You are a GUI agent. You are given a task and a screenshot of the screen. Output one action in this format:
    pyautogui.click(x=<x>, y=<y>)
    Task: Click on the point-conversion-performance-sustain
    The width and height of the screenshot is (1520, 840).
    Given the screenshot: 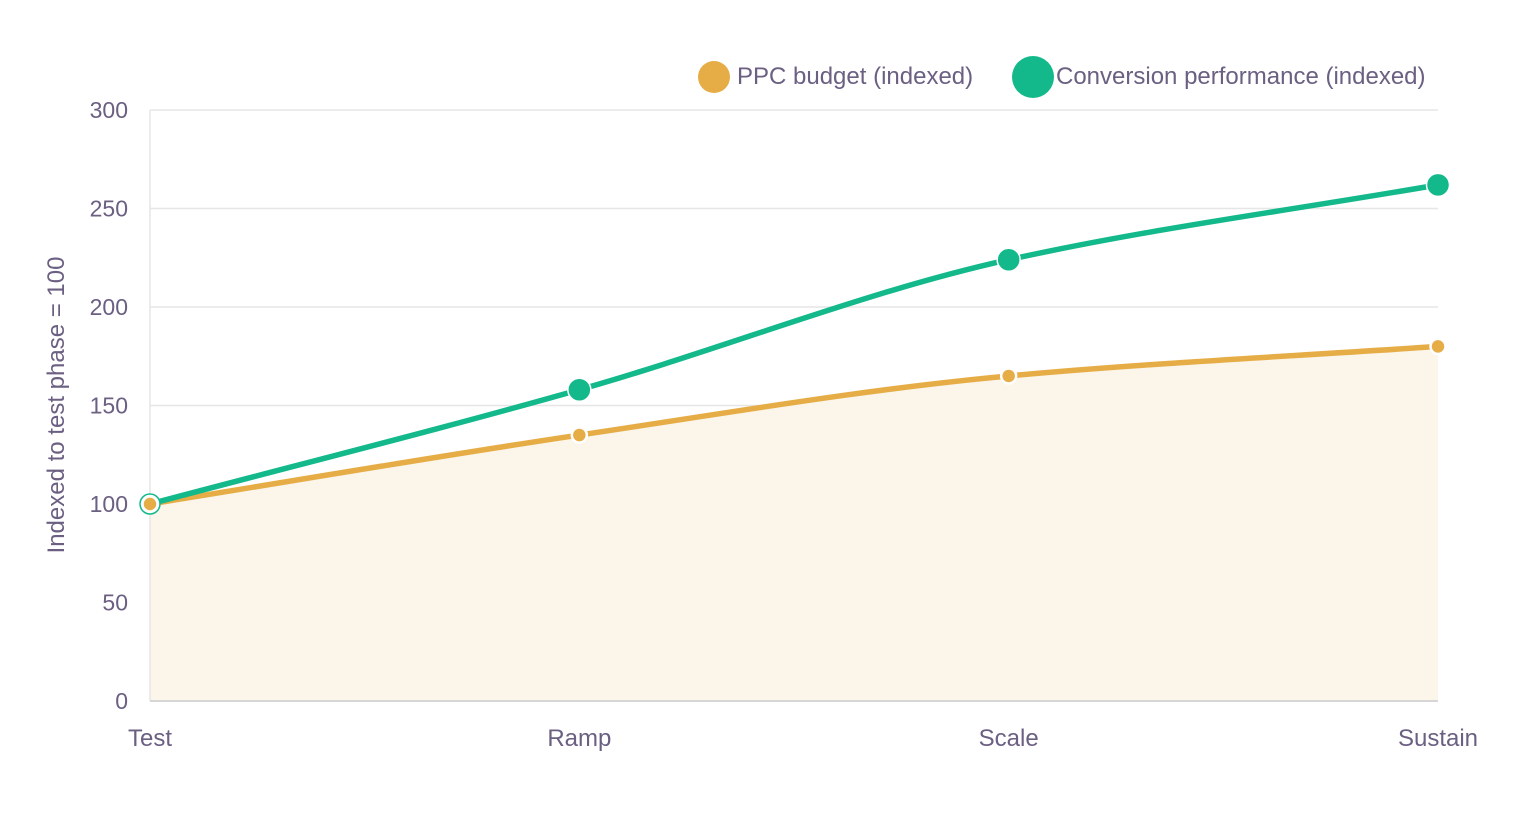 What is the action you would take?
    pyautogui.click(x=1438, y=185)
    